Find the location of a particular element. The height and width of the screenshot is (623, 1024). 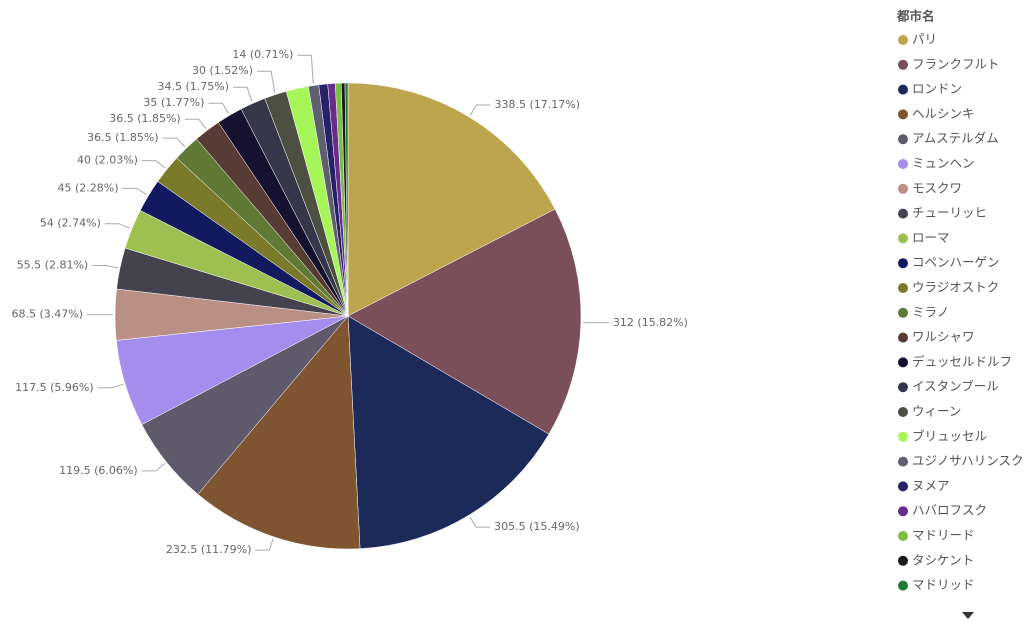

legend-label: フランクフルト is located at coordinates (956, 63).